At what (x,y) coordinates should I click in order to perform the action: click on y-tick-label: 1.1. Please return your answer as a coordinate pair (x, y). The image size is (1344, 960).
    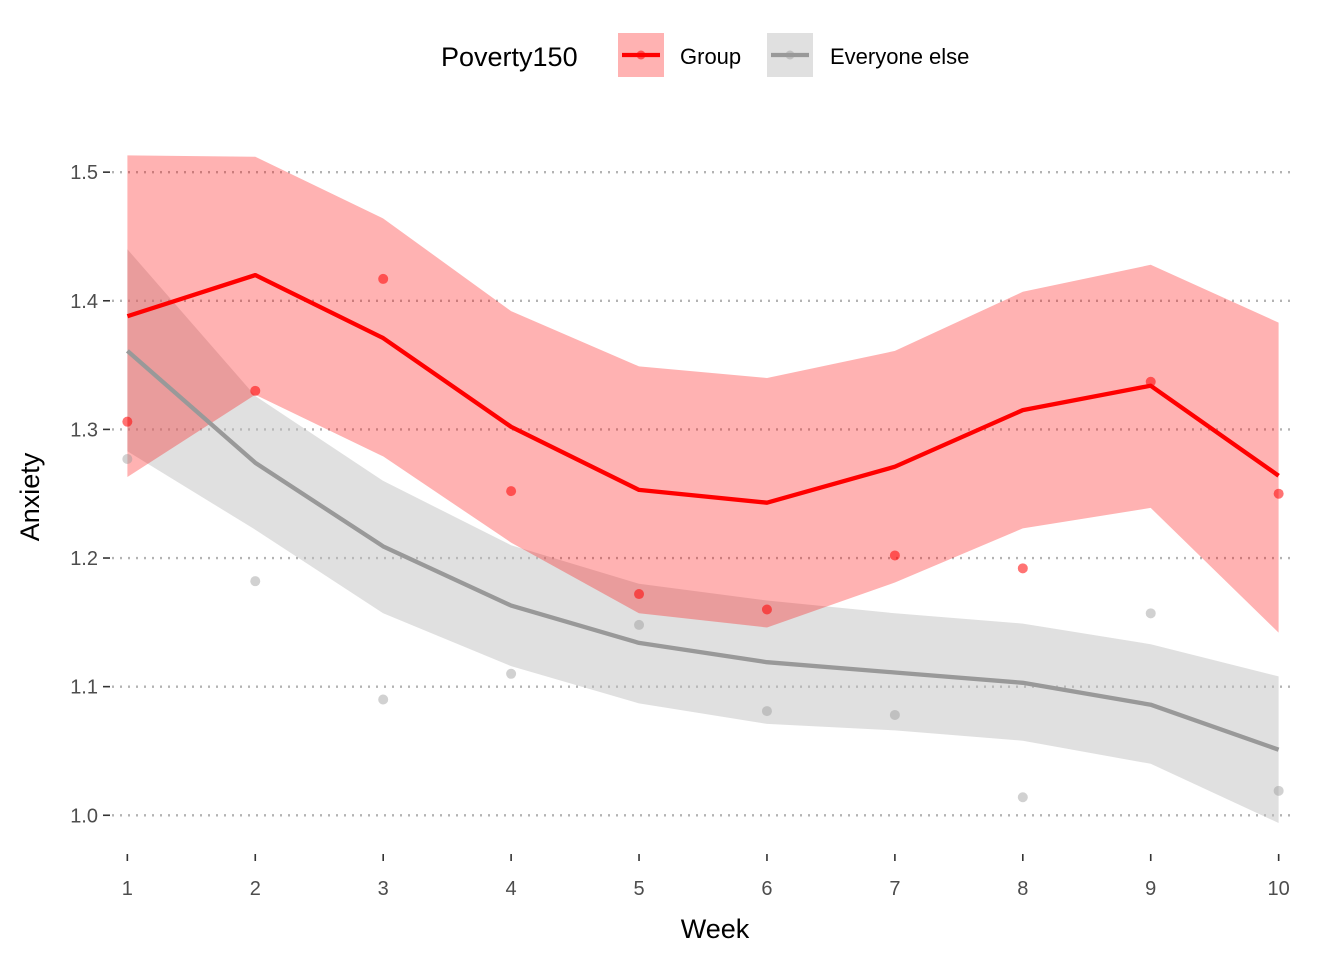
    Looking at the image, I should click on (84, 688).